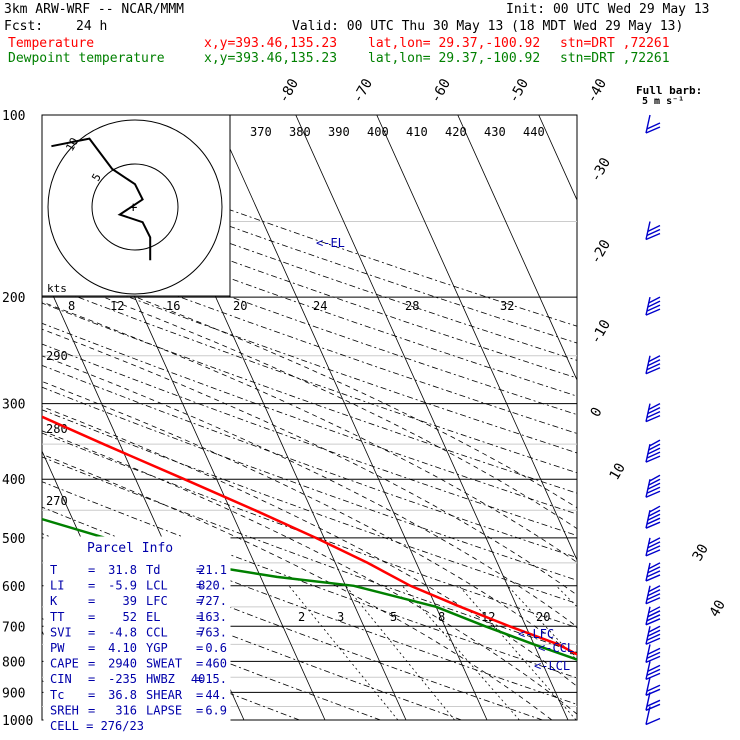 This screenshot has width=740, height=740. What do you see at coordinates (13, 298) in the screenshot?
I see `pressure-label: 200` at bounding box center [13, 298].